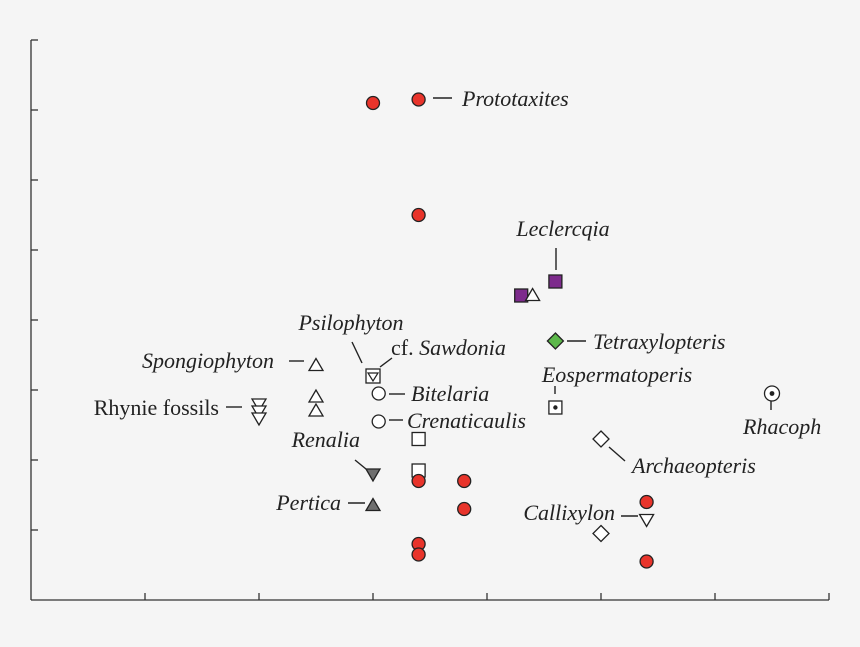 This screenshot has height=647, width=860. What do you see at coordinates (466, 420) in the screenshot?
I see `annotation-label: Crenaticaulis` at bounding box center [466, 420].